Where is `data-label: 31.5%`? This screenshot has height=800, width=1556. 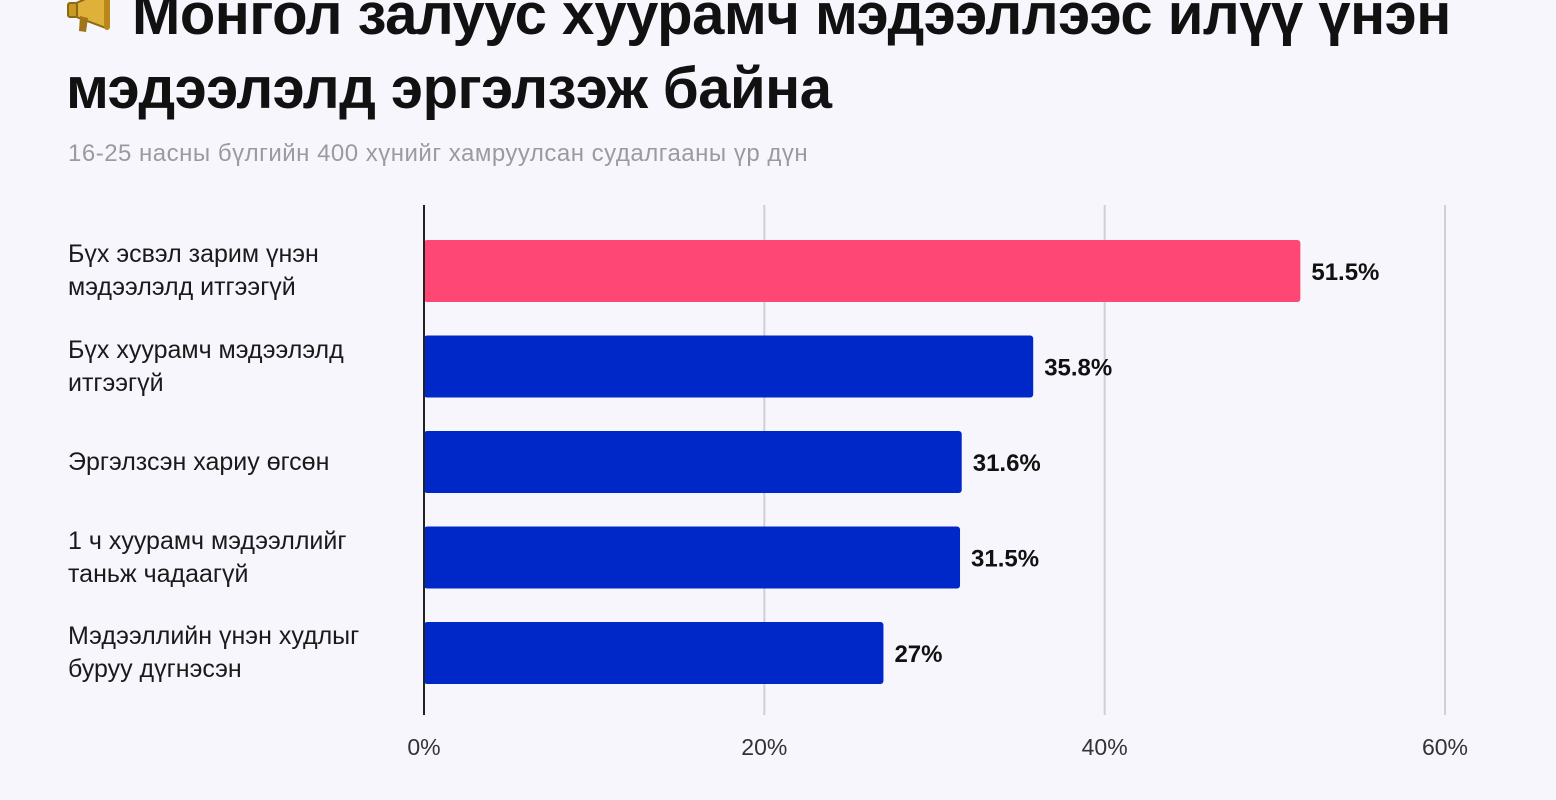
data-label: 31.5% is located at coordinates (1005, 559).